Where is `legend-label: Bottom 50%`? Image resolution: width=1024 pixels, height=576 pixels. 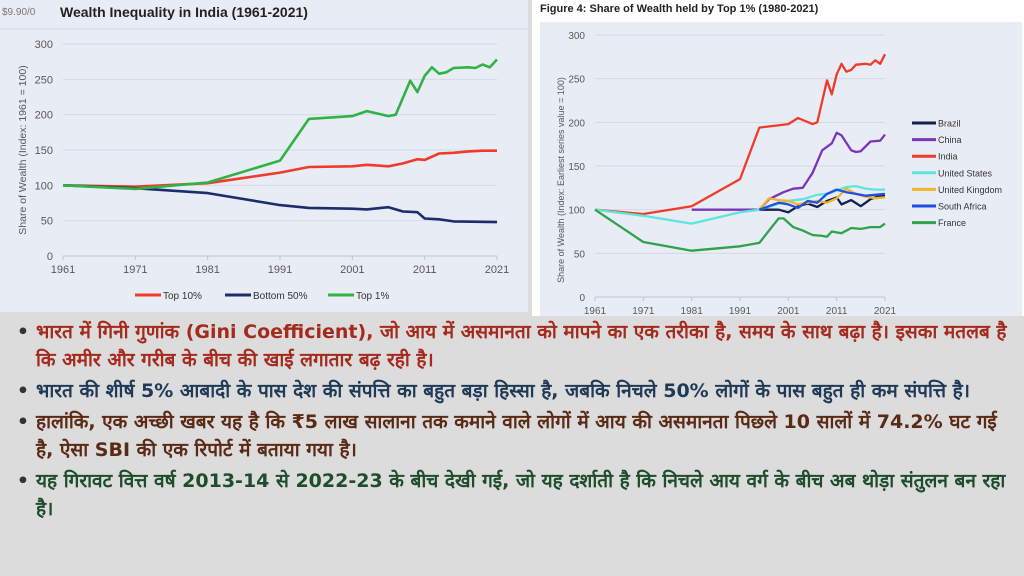
legend-label: Bottom 50% is located at coordinates (280, 296).